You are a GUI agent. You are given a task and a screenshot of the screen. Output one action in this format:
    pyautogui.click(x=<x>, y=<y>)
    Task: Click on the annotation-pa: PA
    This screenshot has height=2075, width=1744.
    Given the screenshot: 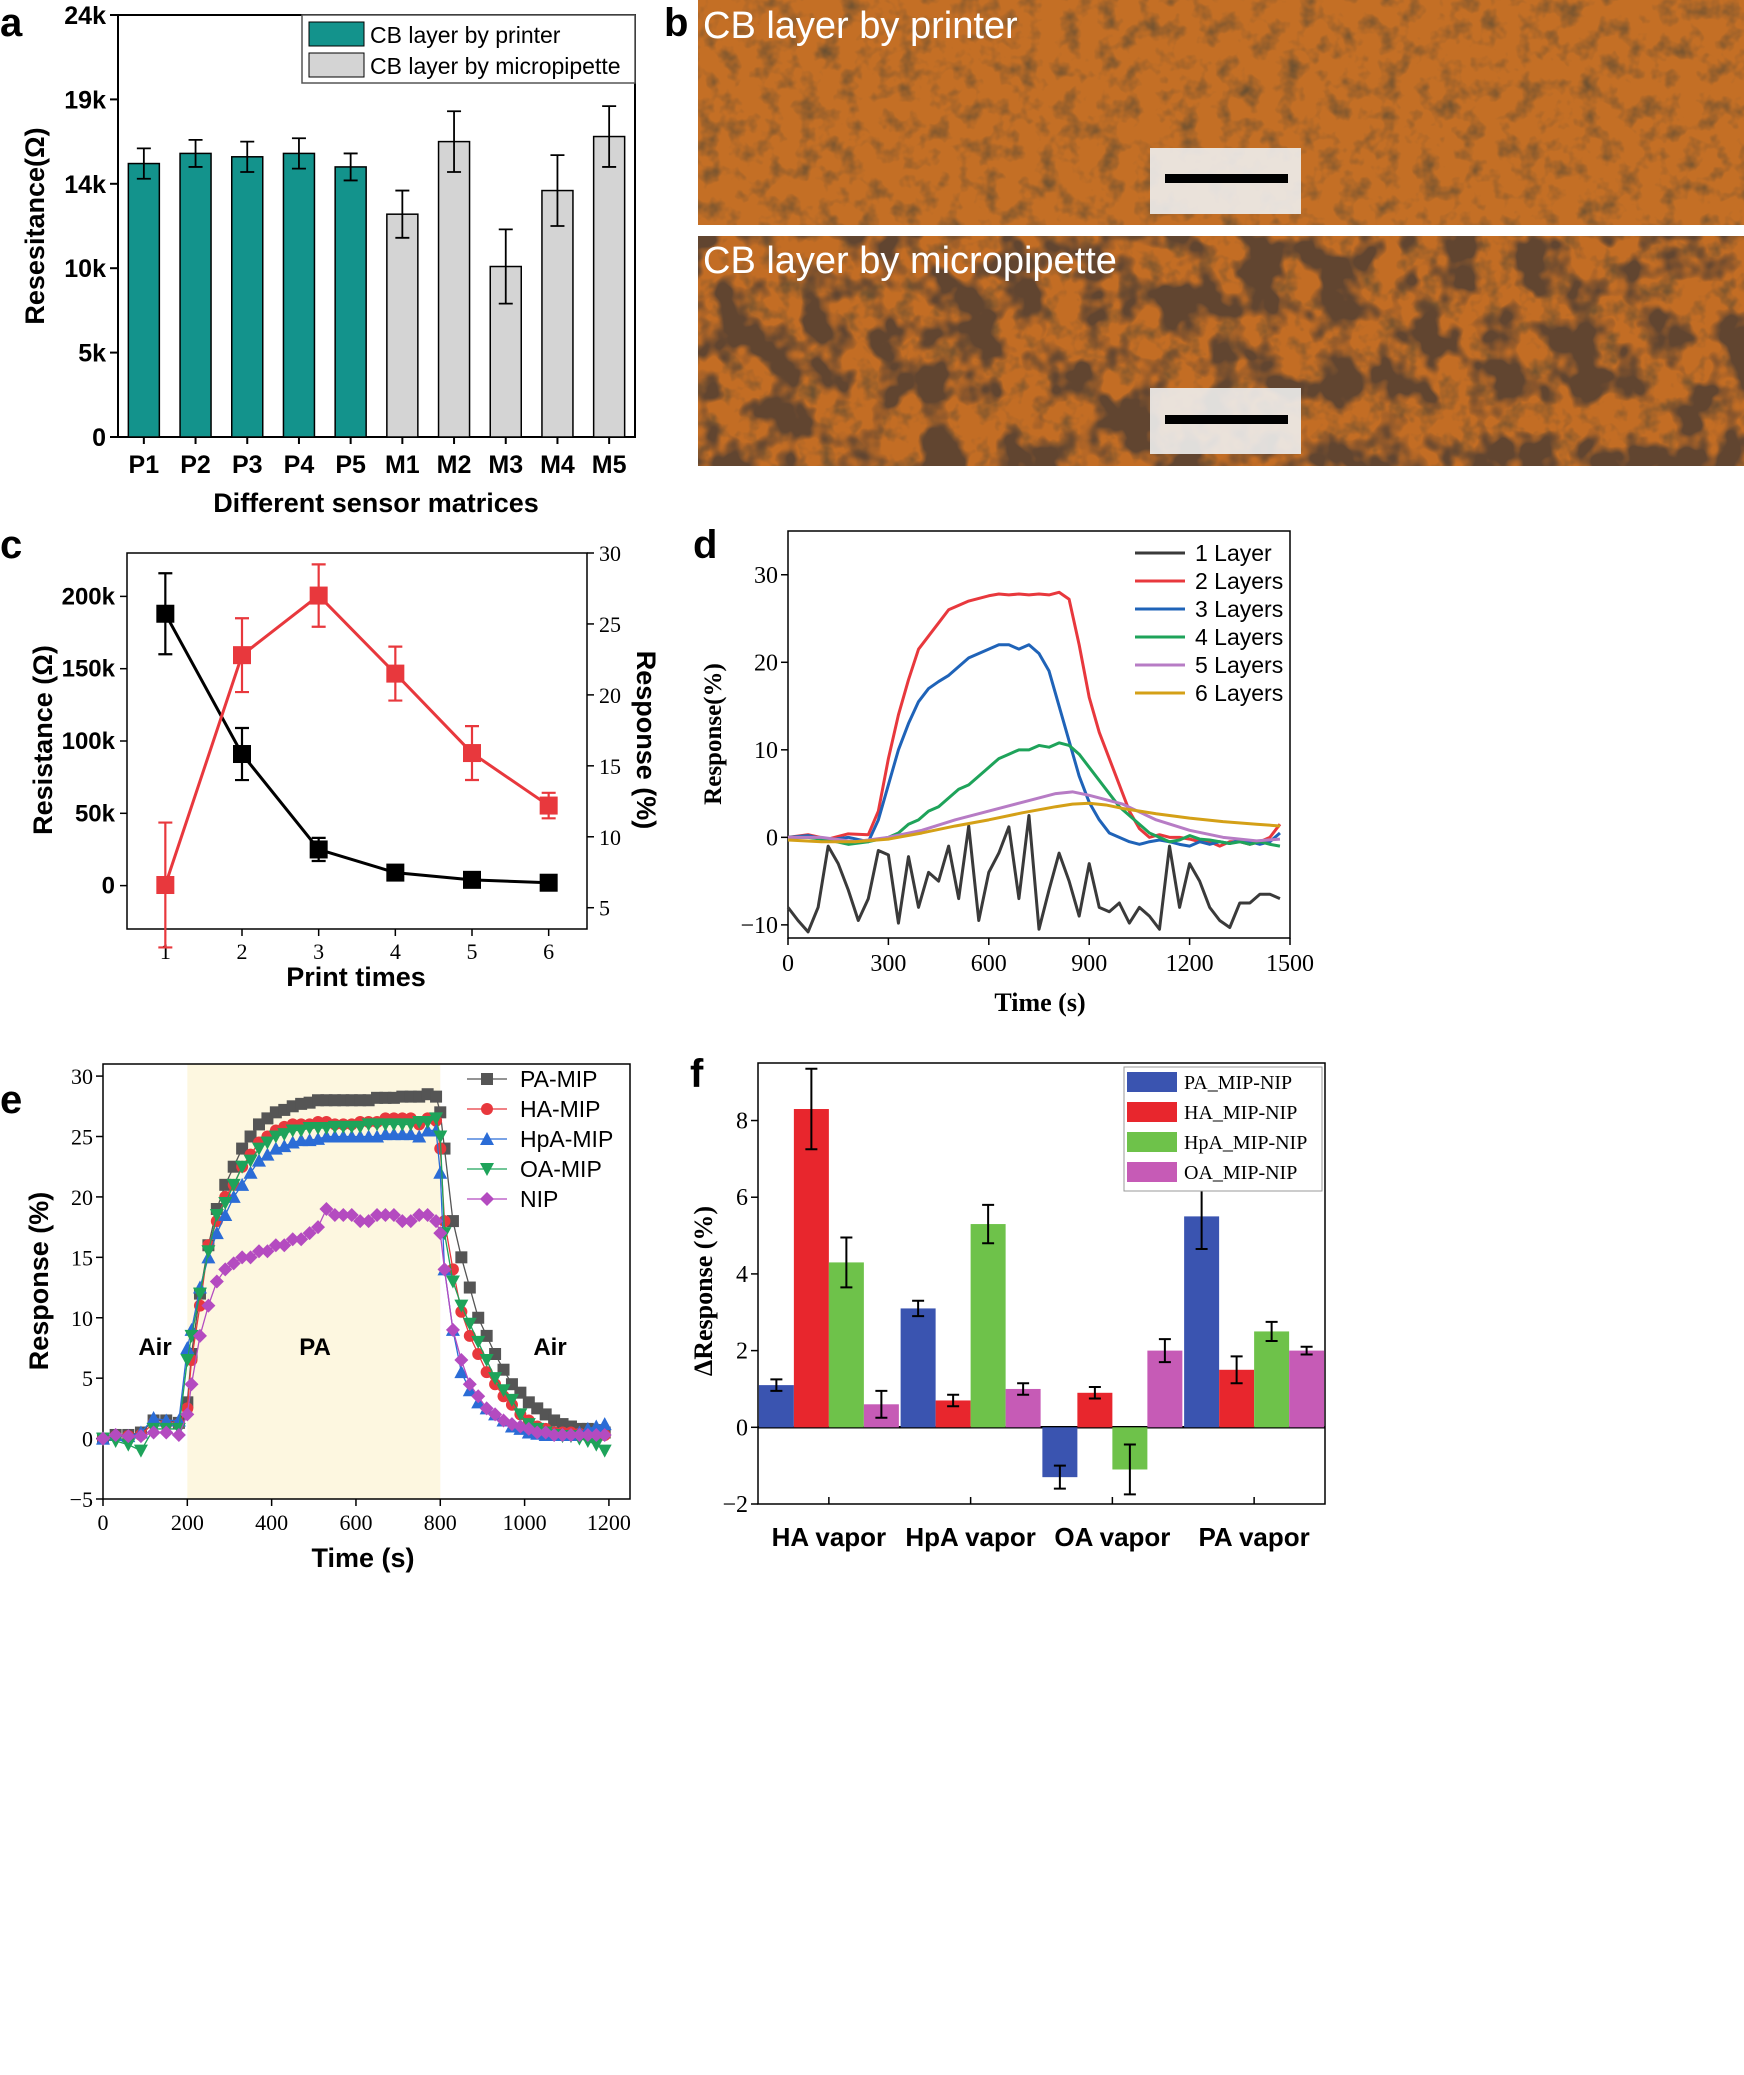 What is the action you would take?
    pyautogui.click(x=315, y=1347)
    